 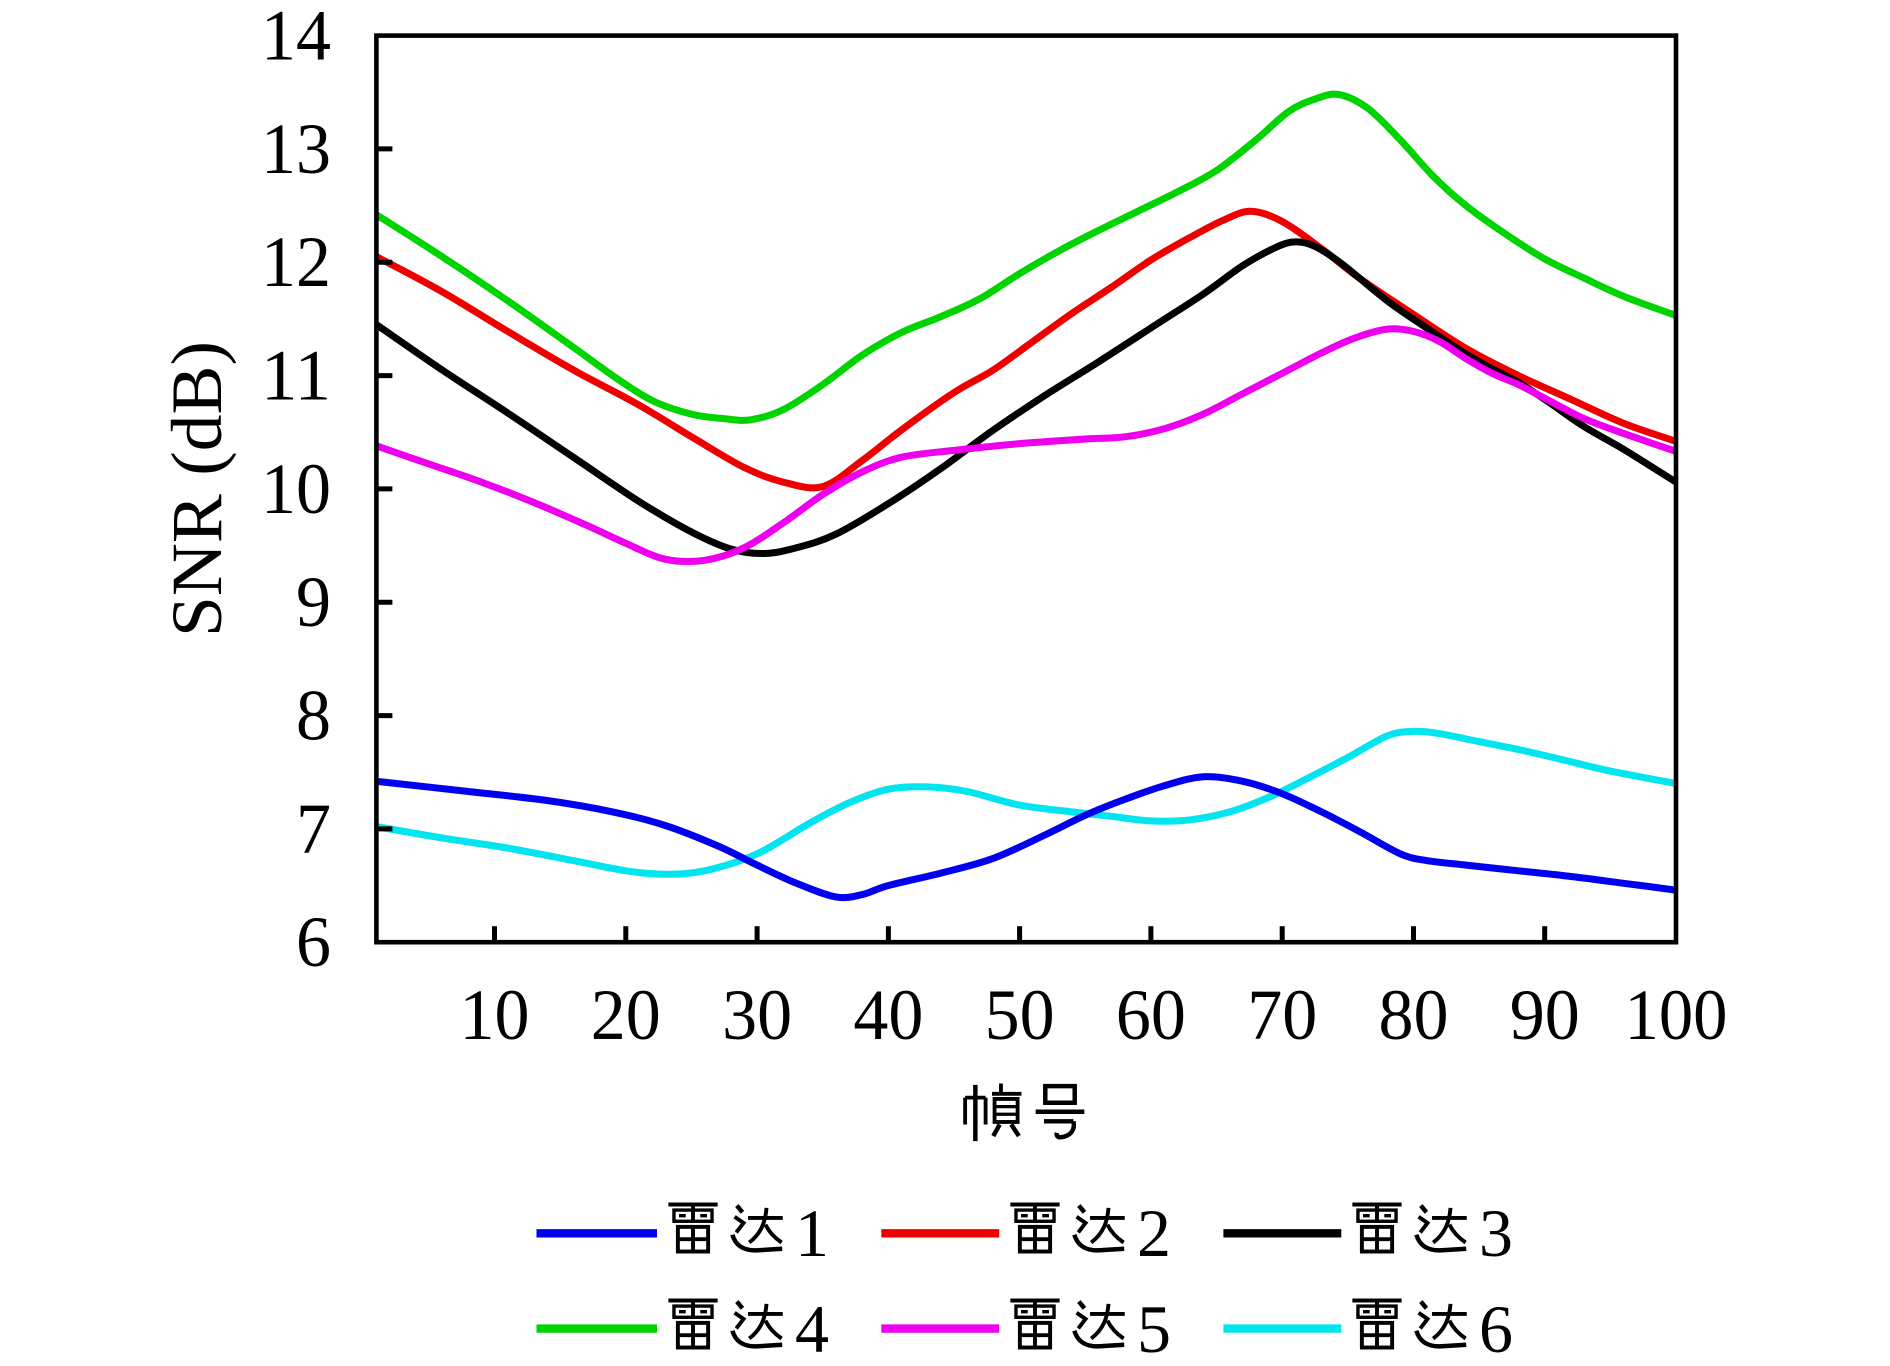 I want to click on svg-text: 40, so click(x=888, y=1015).